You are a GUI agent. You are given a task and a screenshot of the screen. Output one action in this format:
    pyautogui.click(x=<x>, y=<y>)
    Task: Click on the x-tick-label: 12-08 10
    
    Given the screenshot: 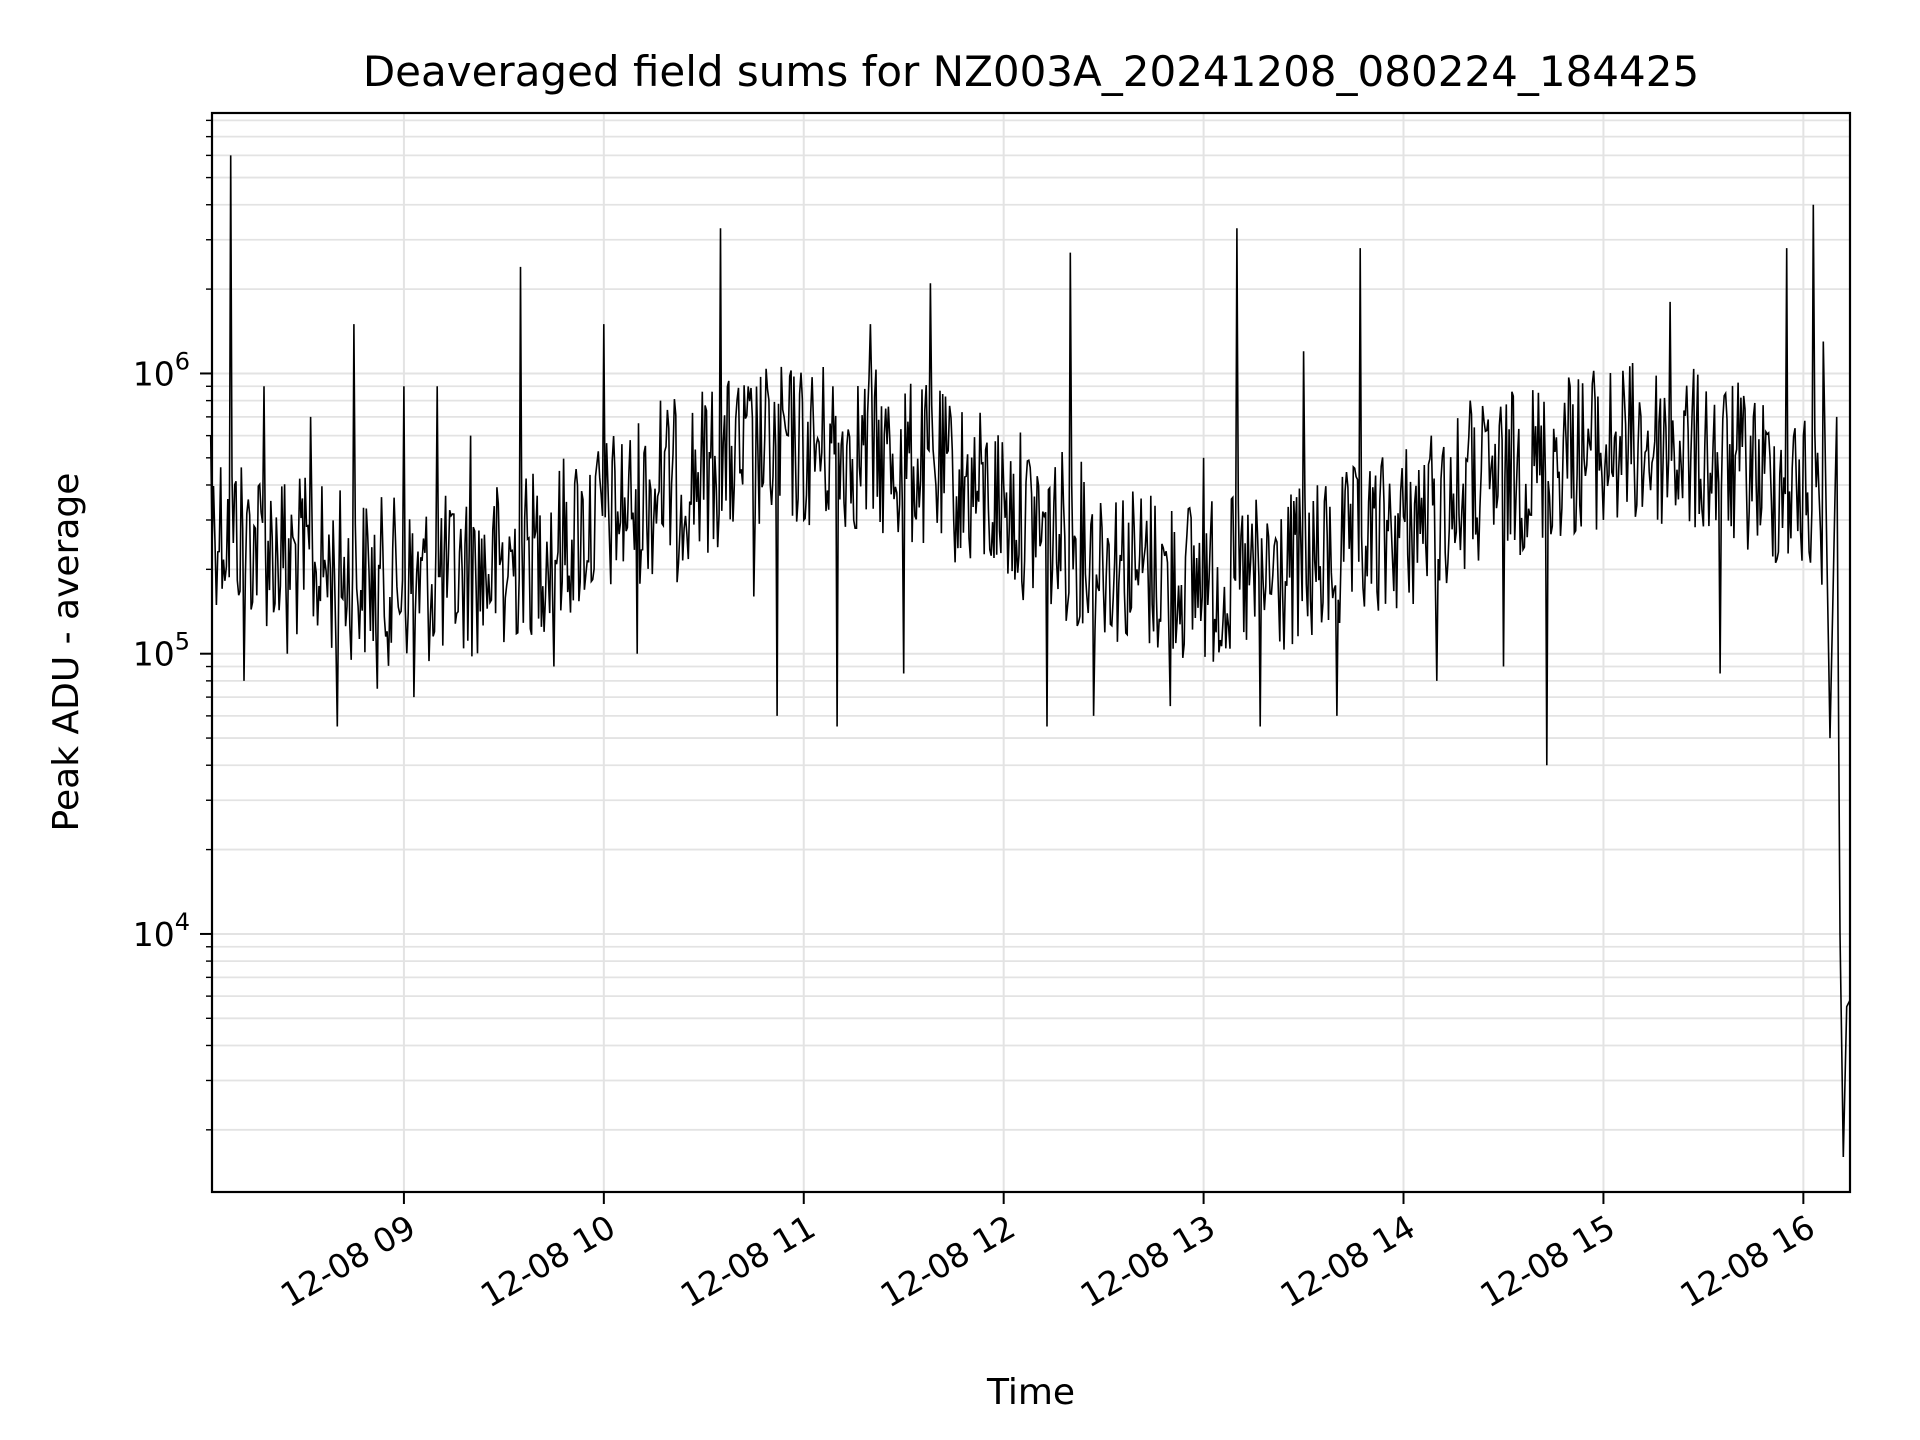 What is the action you would take?
    pyautogui.click(x=548, y=1261)
    